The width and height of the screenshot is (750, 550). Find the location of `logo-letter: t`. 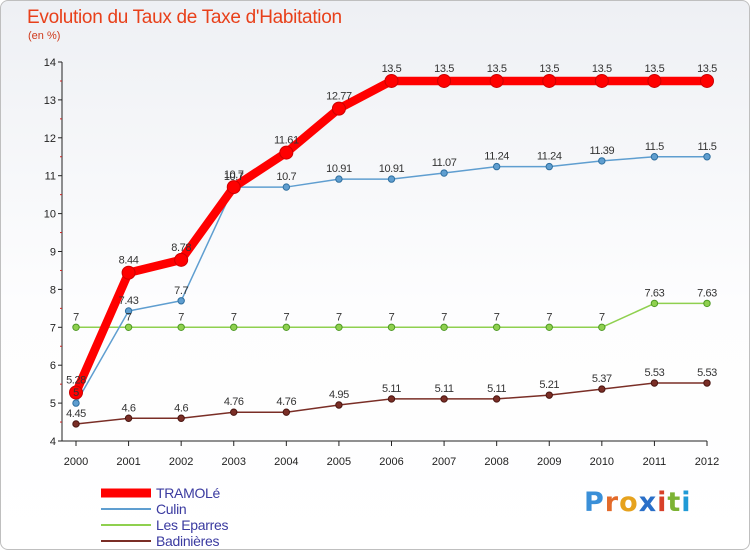

logo-letter: t is located at coordinates (674, 502).